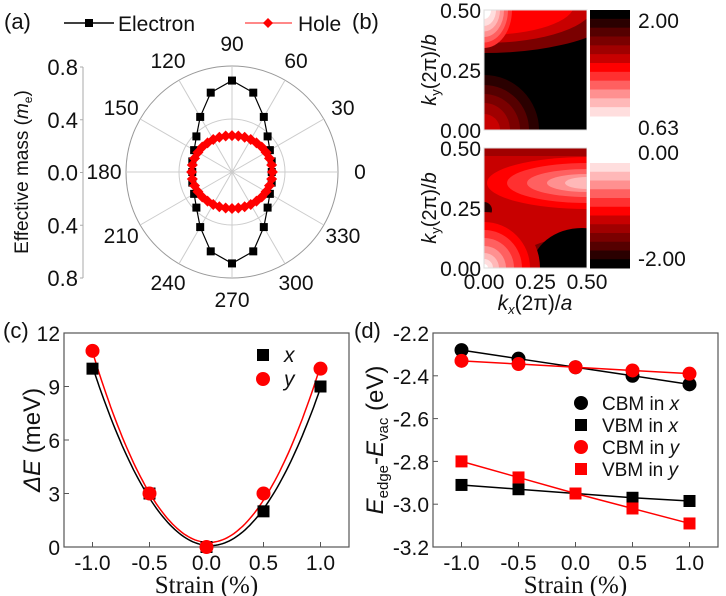 The image size is (726, 596). What do you see at coordinates (16, 330) in the screenshot?
I see `panel-label-c: (c)` at bounding box center [16, 330].